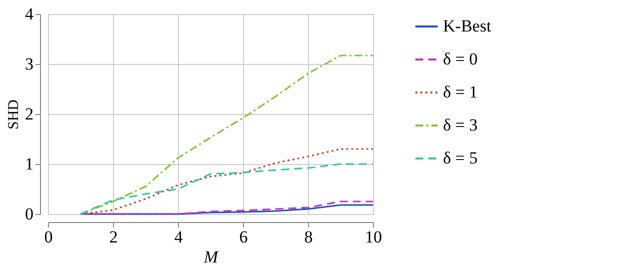 This screenshot has width=624, height=280. Describe the element at coordinates (29, 64) in the screenshot. I see `y-tick-label: 3` at that location.